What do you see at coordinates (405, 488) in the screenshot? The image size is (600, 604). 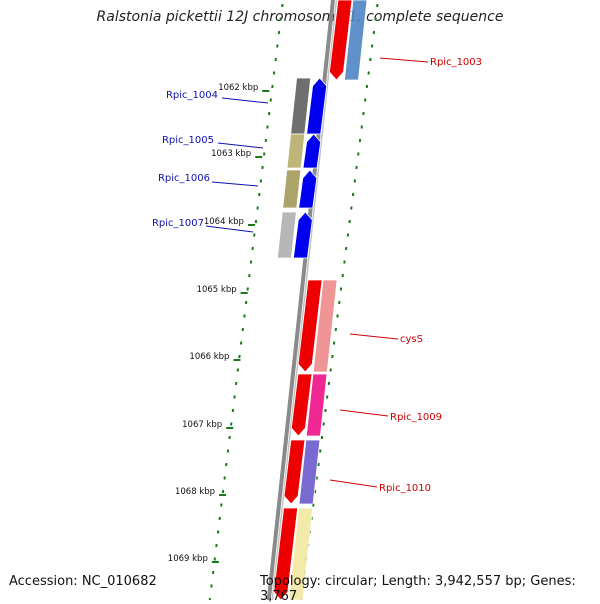 I see `gene-label-reverse: Rpic_1010` at bounding box center [405, 488].